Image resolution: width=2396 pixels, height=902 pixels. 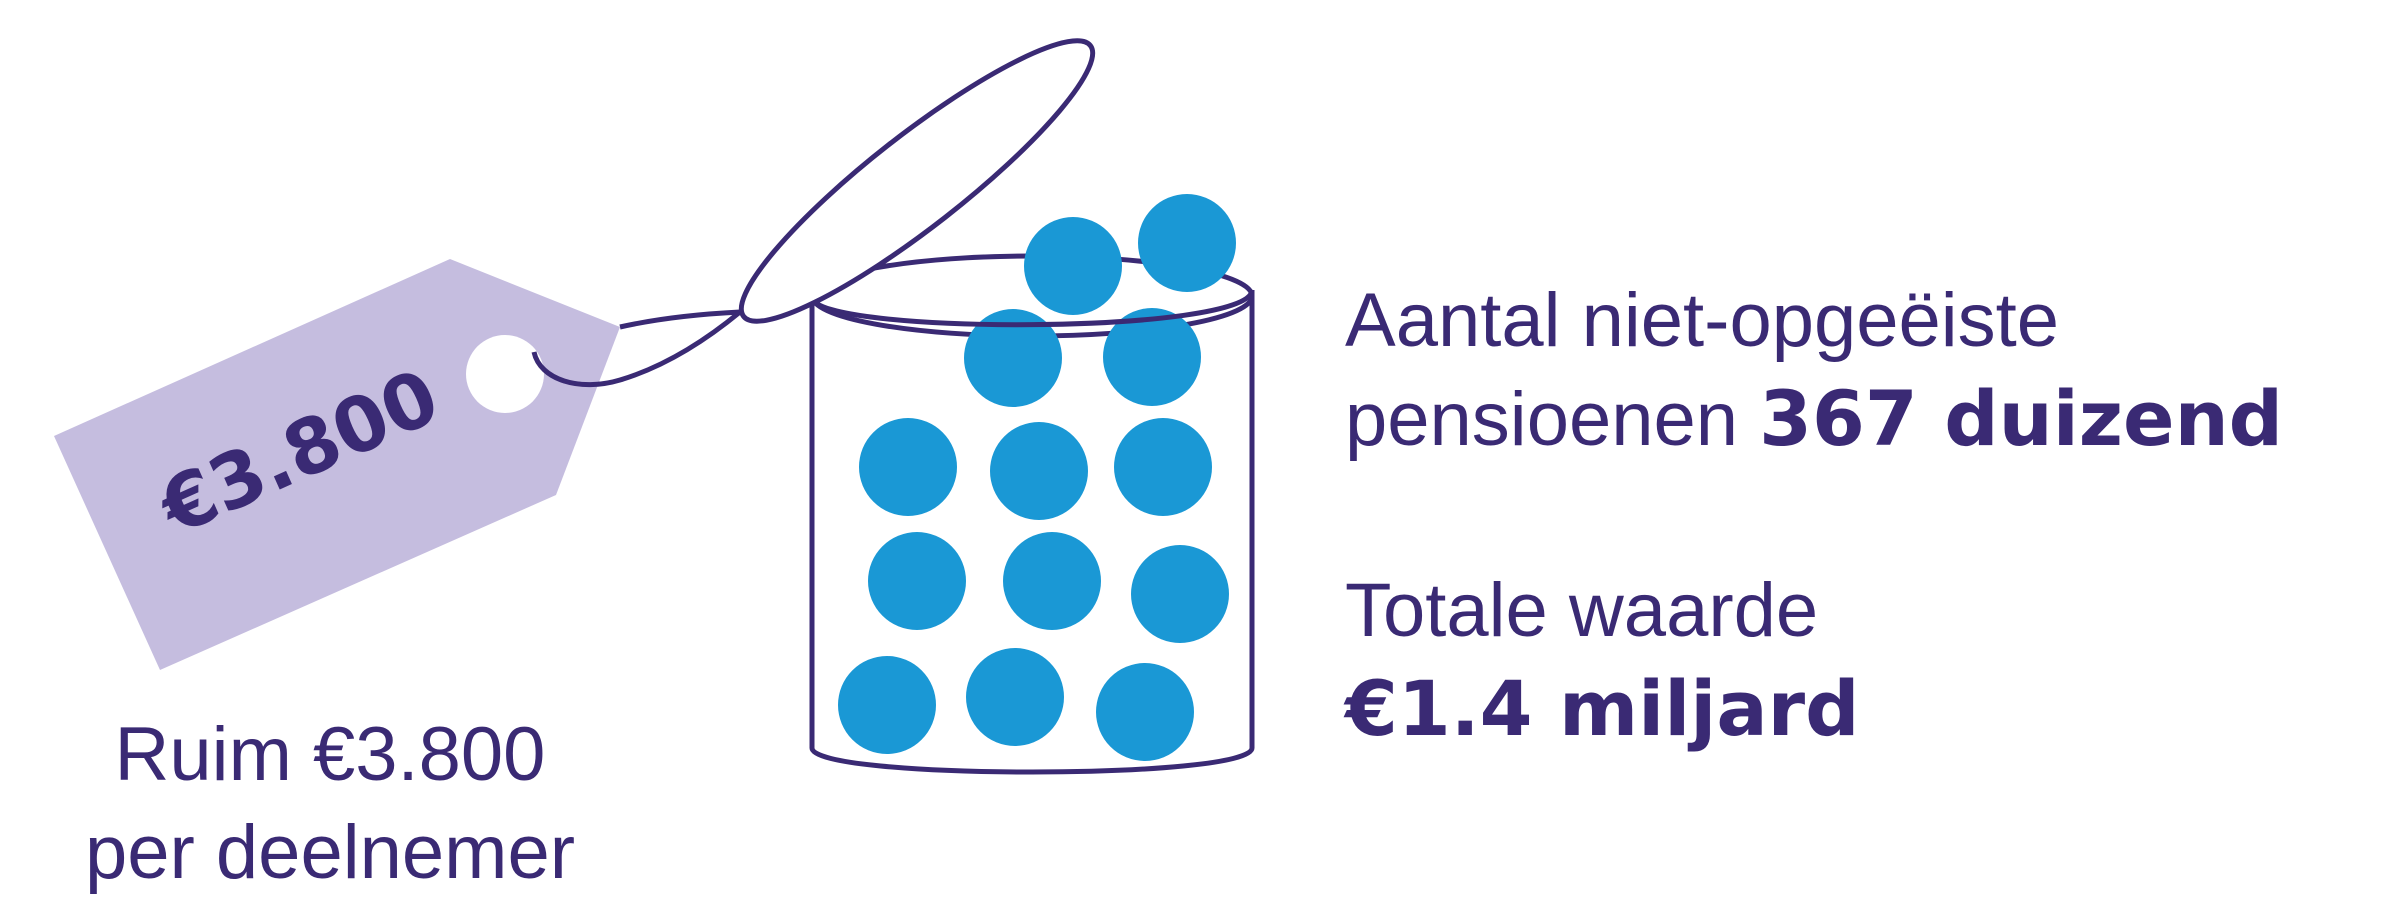 What do you see at coordinates (330, 754) in the screenshot?
I see `caption-line-1: Ruim €3.800` at bounding box center [330, 754].